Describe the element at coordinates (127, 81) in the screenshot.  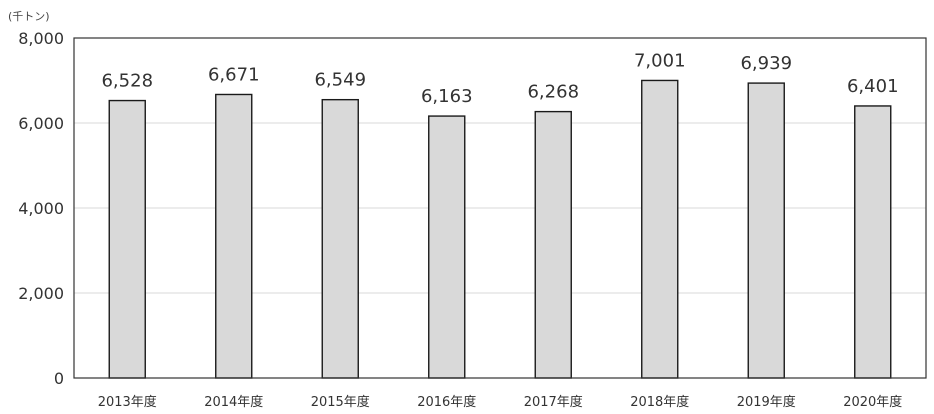
I see `data-label: 6,528` at that location.